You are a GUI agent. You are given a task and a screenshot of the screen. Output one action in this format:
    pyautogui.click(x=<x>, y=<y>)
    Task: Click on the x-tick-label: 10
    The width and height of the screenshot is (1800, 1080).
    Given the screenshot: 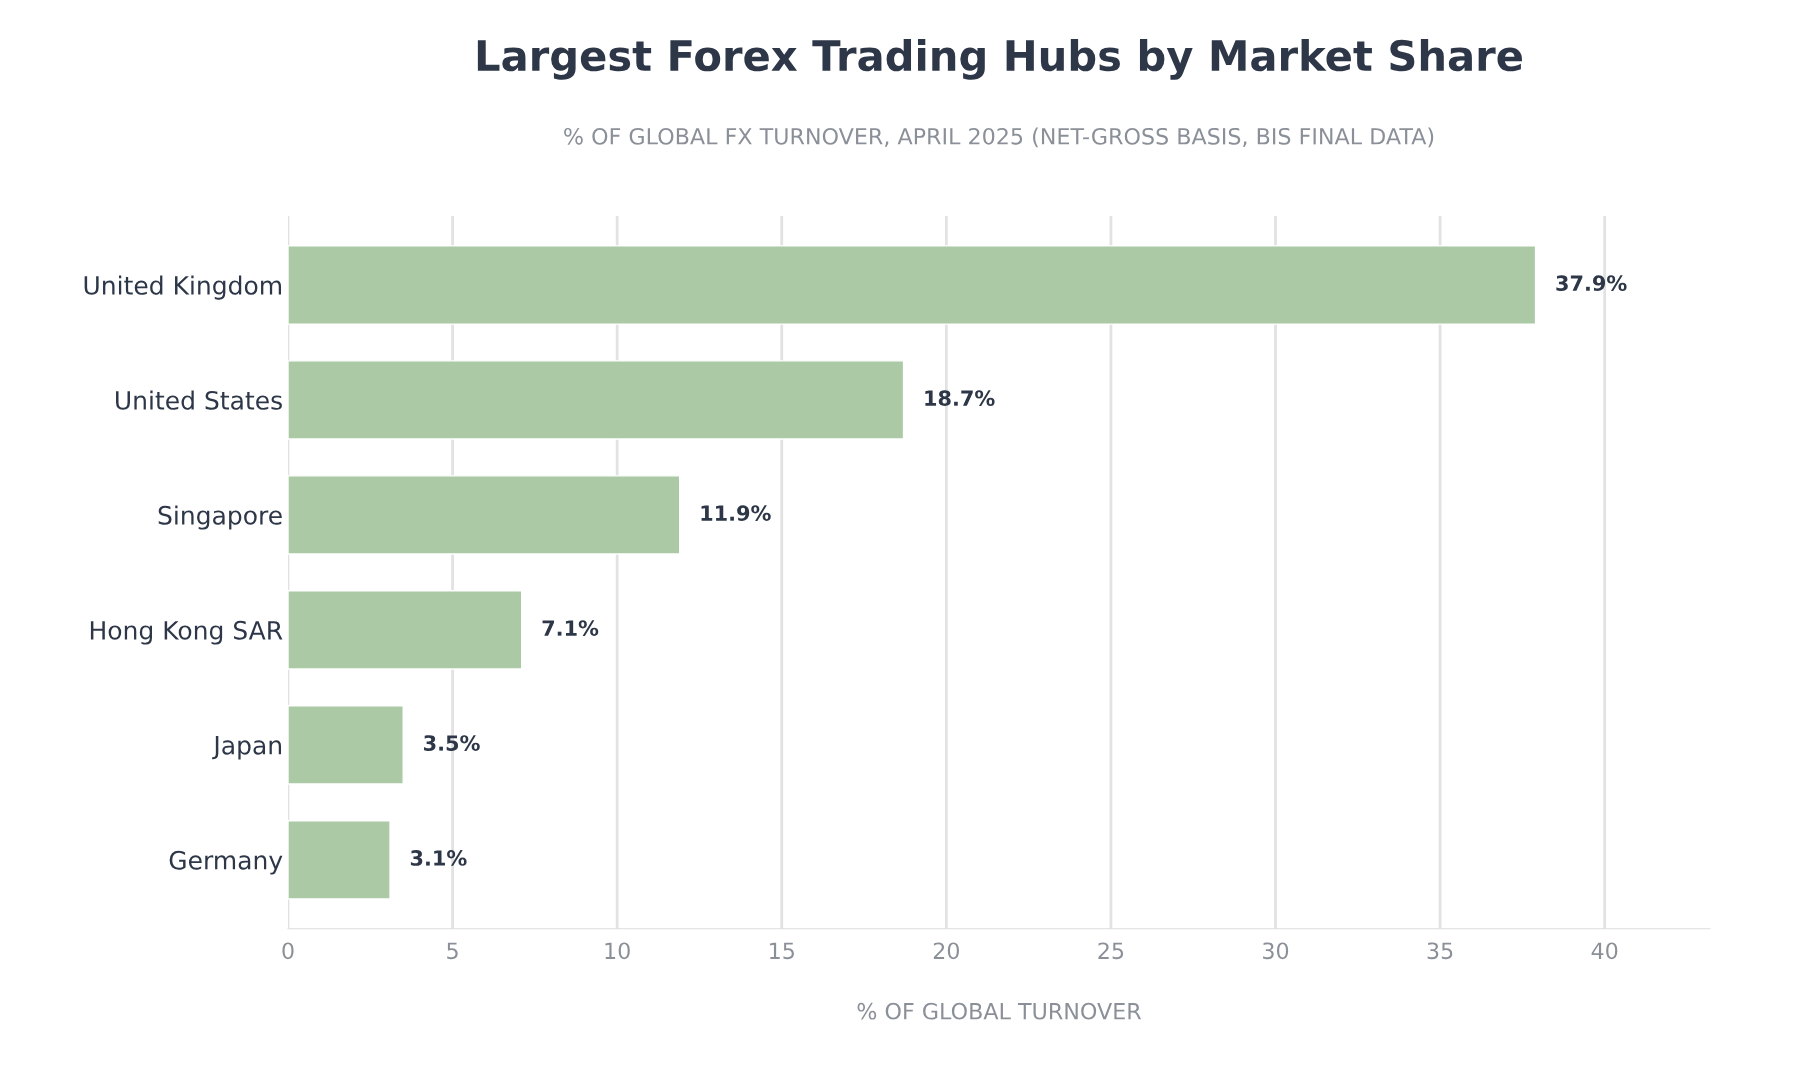 What is the action you would take?
    pyautogui.click(x=617, y=951)
    